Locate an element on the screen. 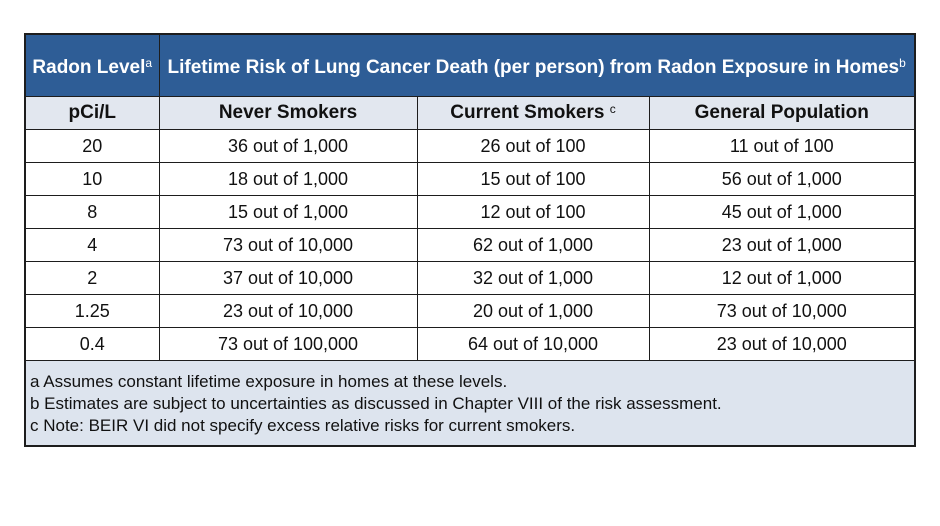 The height and width of the screenshot is (526, 940). unit-header: pCi/L is located at coordinates (92, 113).